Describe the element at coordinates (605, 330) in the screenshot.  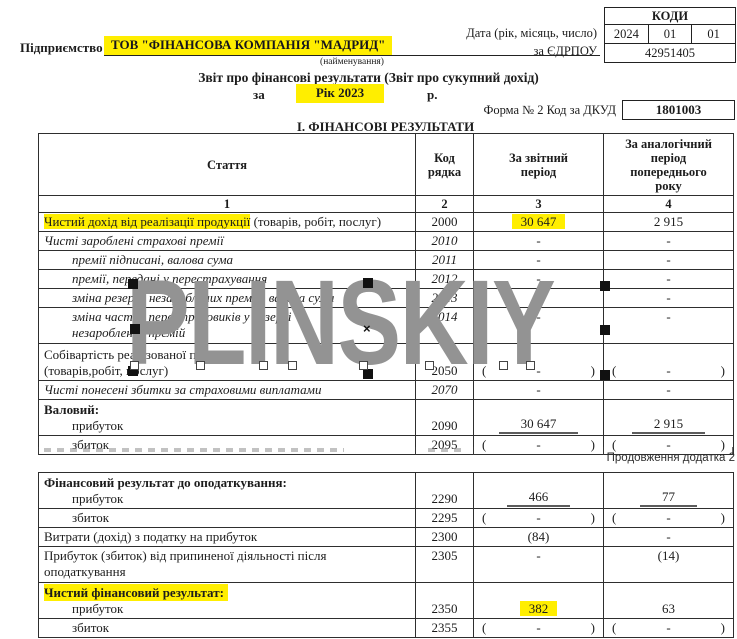
I see `selection-handle-middle-right` at that location.